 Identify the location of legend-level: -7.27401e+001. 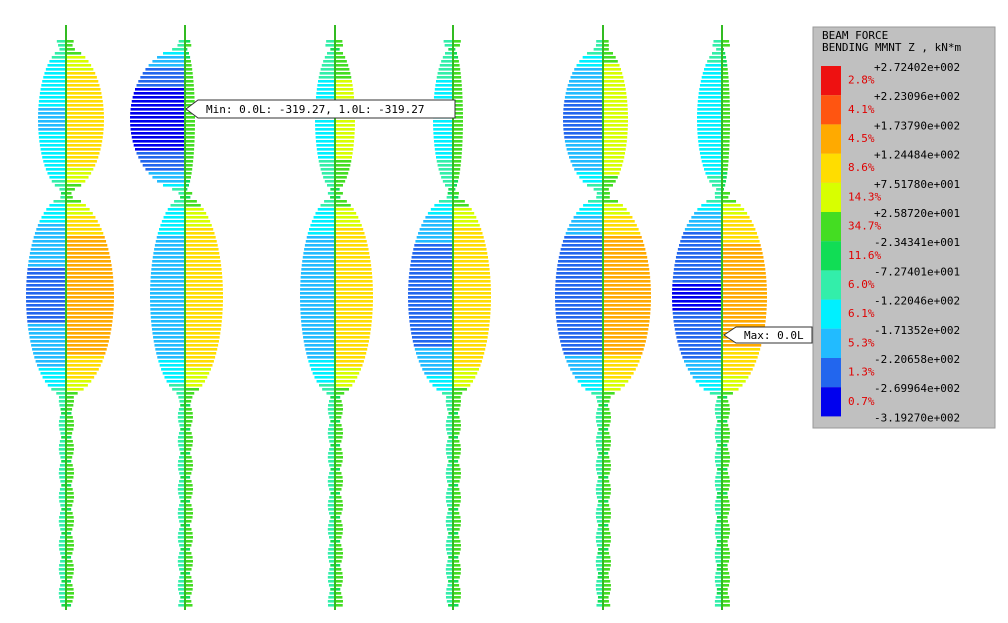
(917, 271).